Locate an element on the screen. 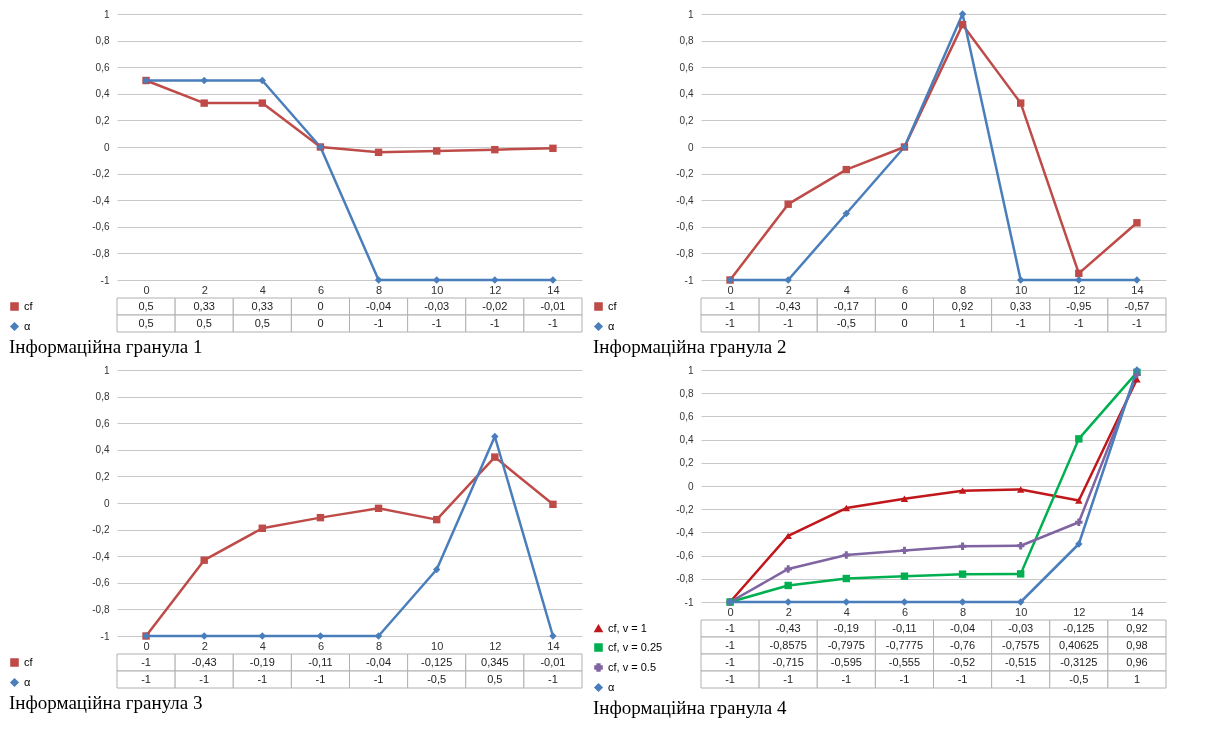 Image resolution: width=1208 pixels, height=743 pixels. data-label: 0,345 is located at coordinates (495, 661).